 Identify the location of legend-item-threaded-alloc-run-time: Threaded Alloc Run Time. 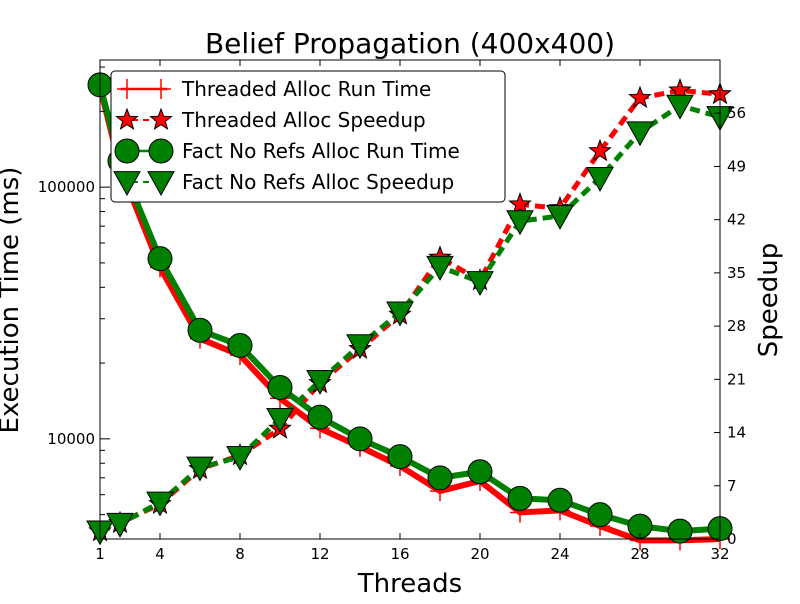
(274, 89).